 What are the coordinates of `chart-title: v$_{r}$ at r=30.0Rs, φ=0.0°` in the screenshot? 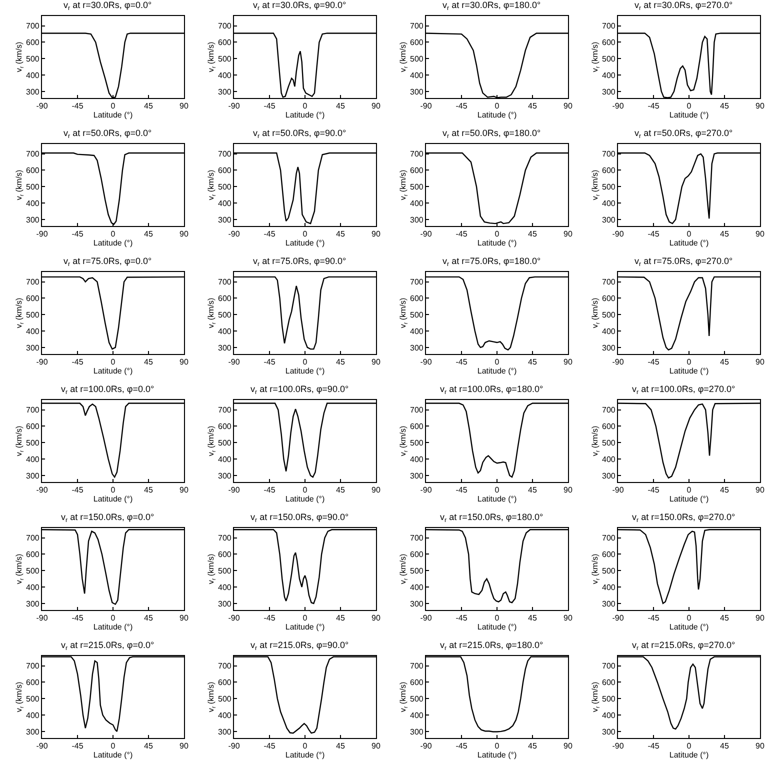 It's located at (107, 6).